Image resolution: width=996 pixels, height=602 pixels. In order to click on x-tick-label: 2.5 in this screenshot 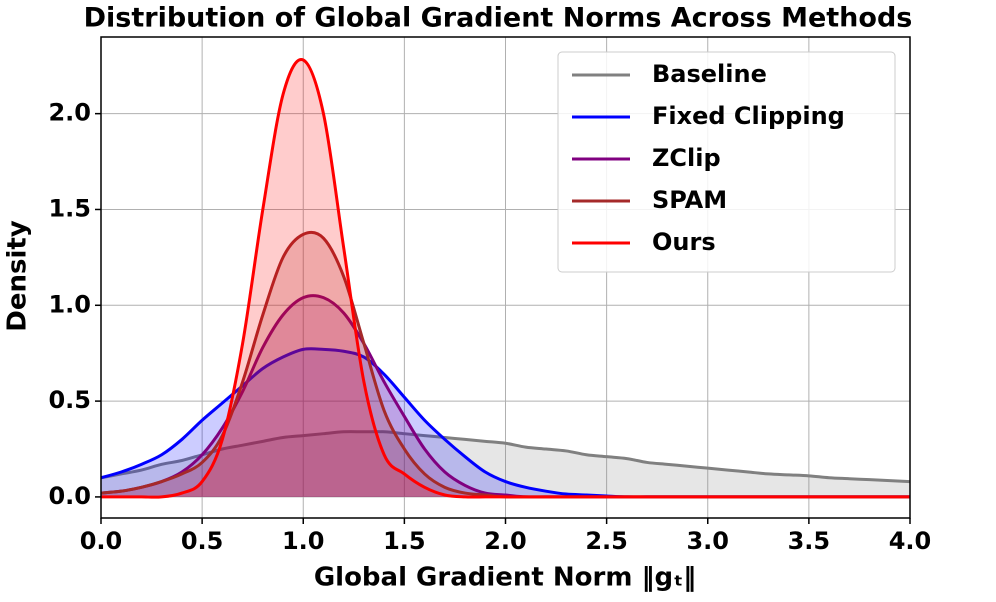, I will do `click(606, 541)`.